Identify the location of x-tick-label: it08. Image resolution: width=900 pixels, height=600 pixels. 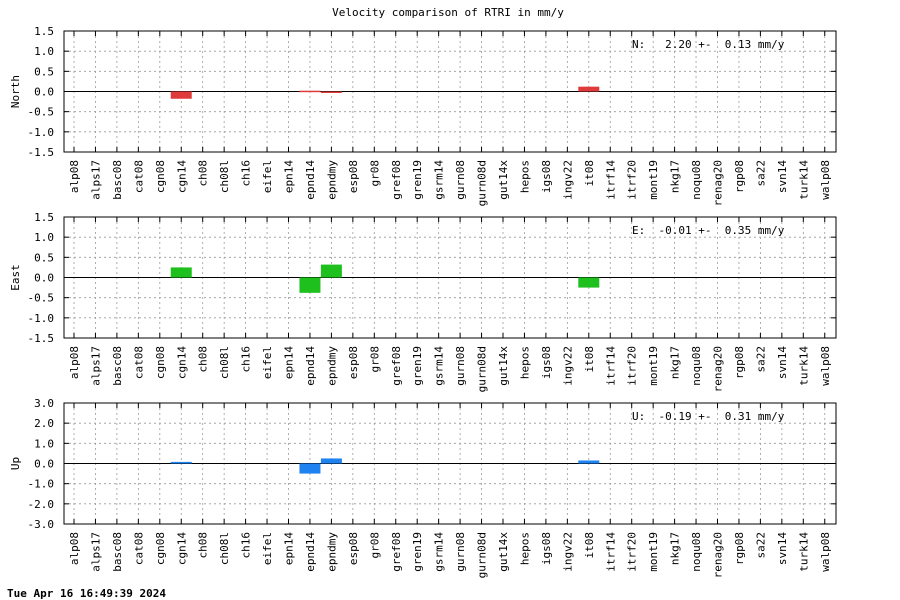
(589, 173).